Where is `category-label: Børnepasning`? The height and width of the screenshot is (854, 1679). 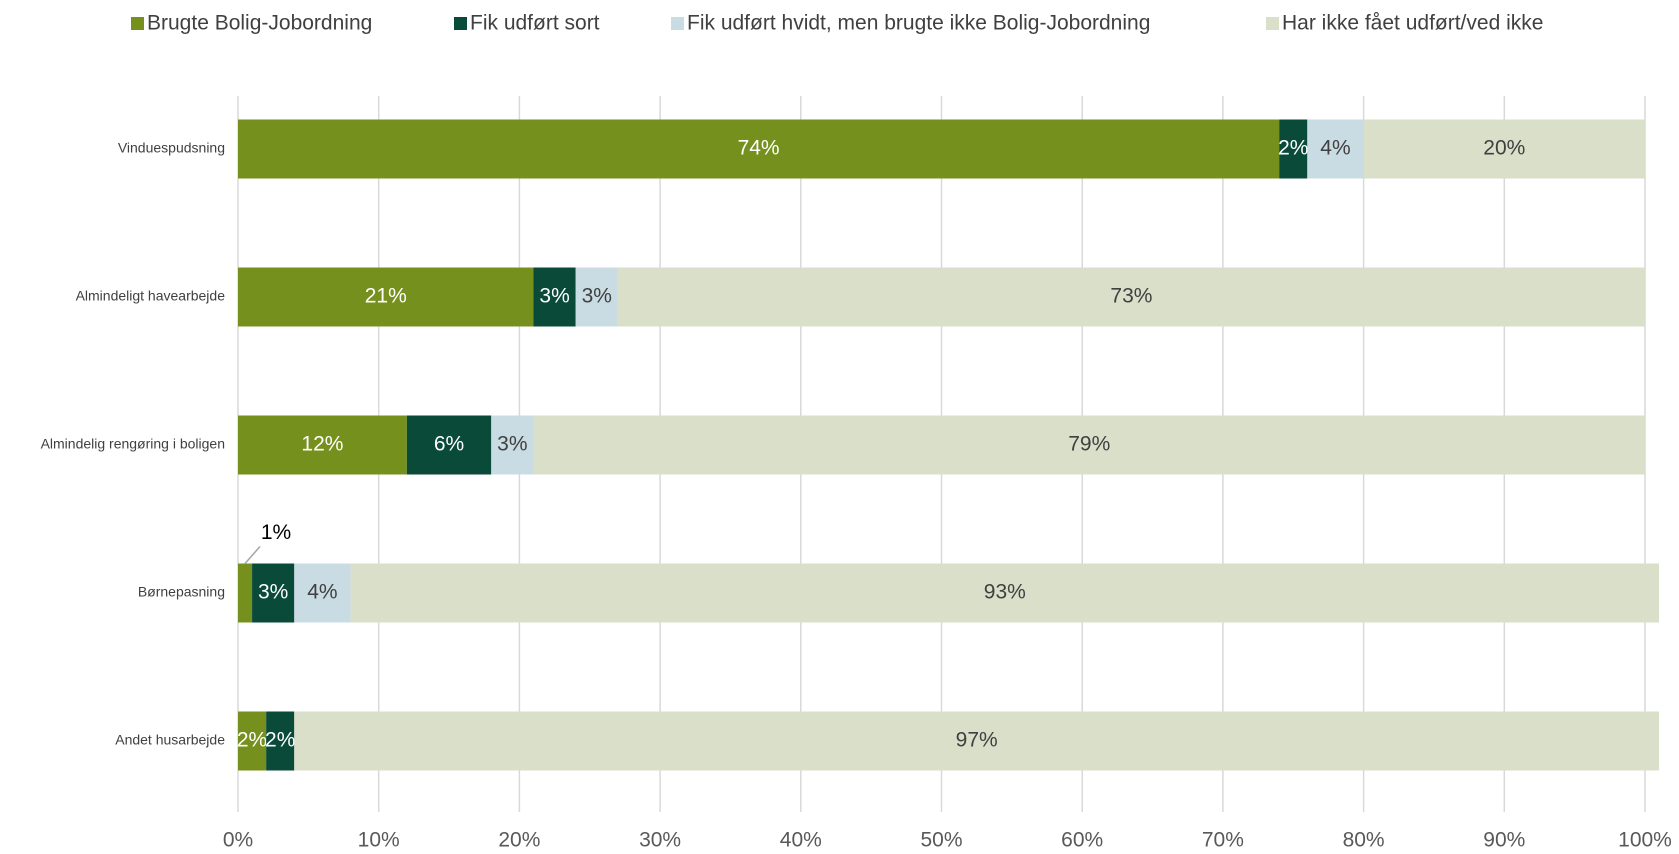
category-label: Børnepasning is located at coordinates (181, 592).